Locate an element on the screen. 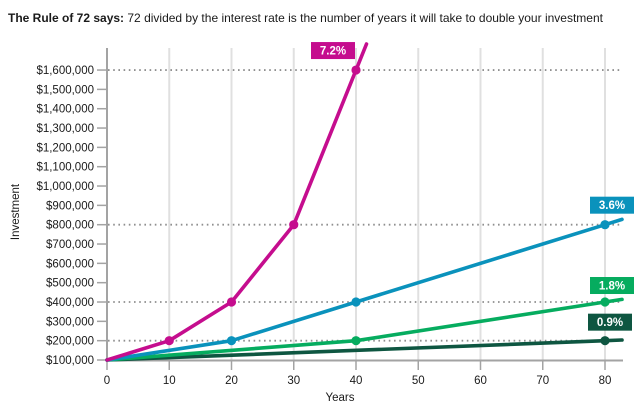 Image resolution: width=642 pixels, height=419 pixels. y-tick-label: $300,000 is located at coordinates (70, 322).